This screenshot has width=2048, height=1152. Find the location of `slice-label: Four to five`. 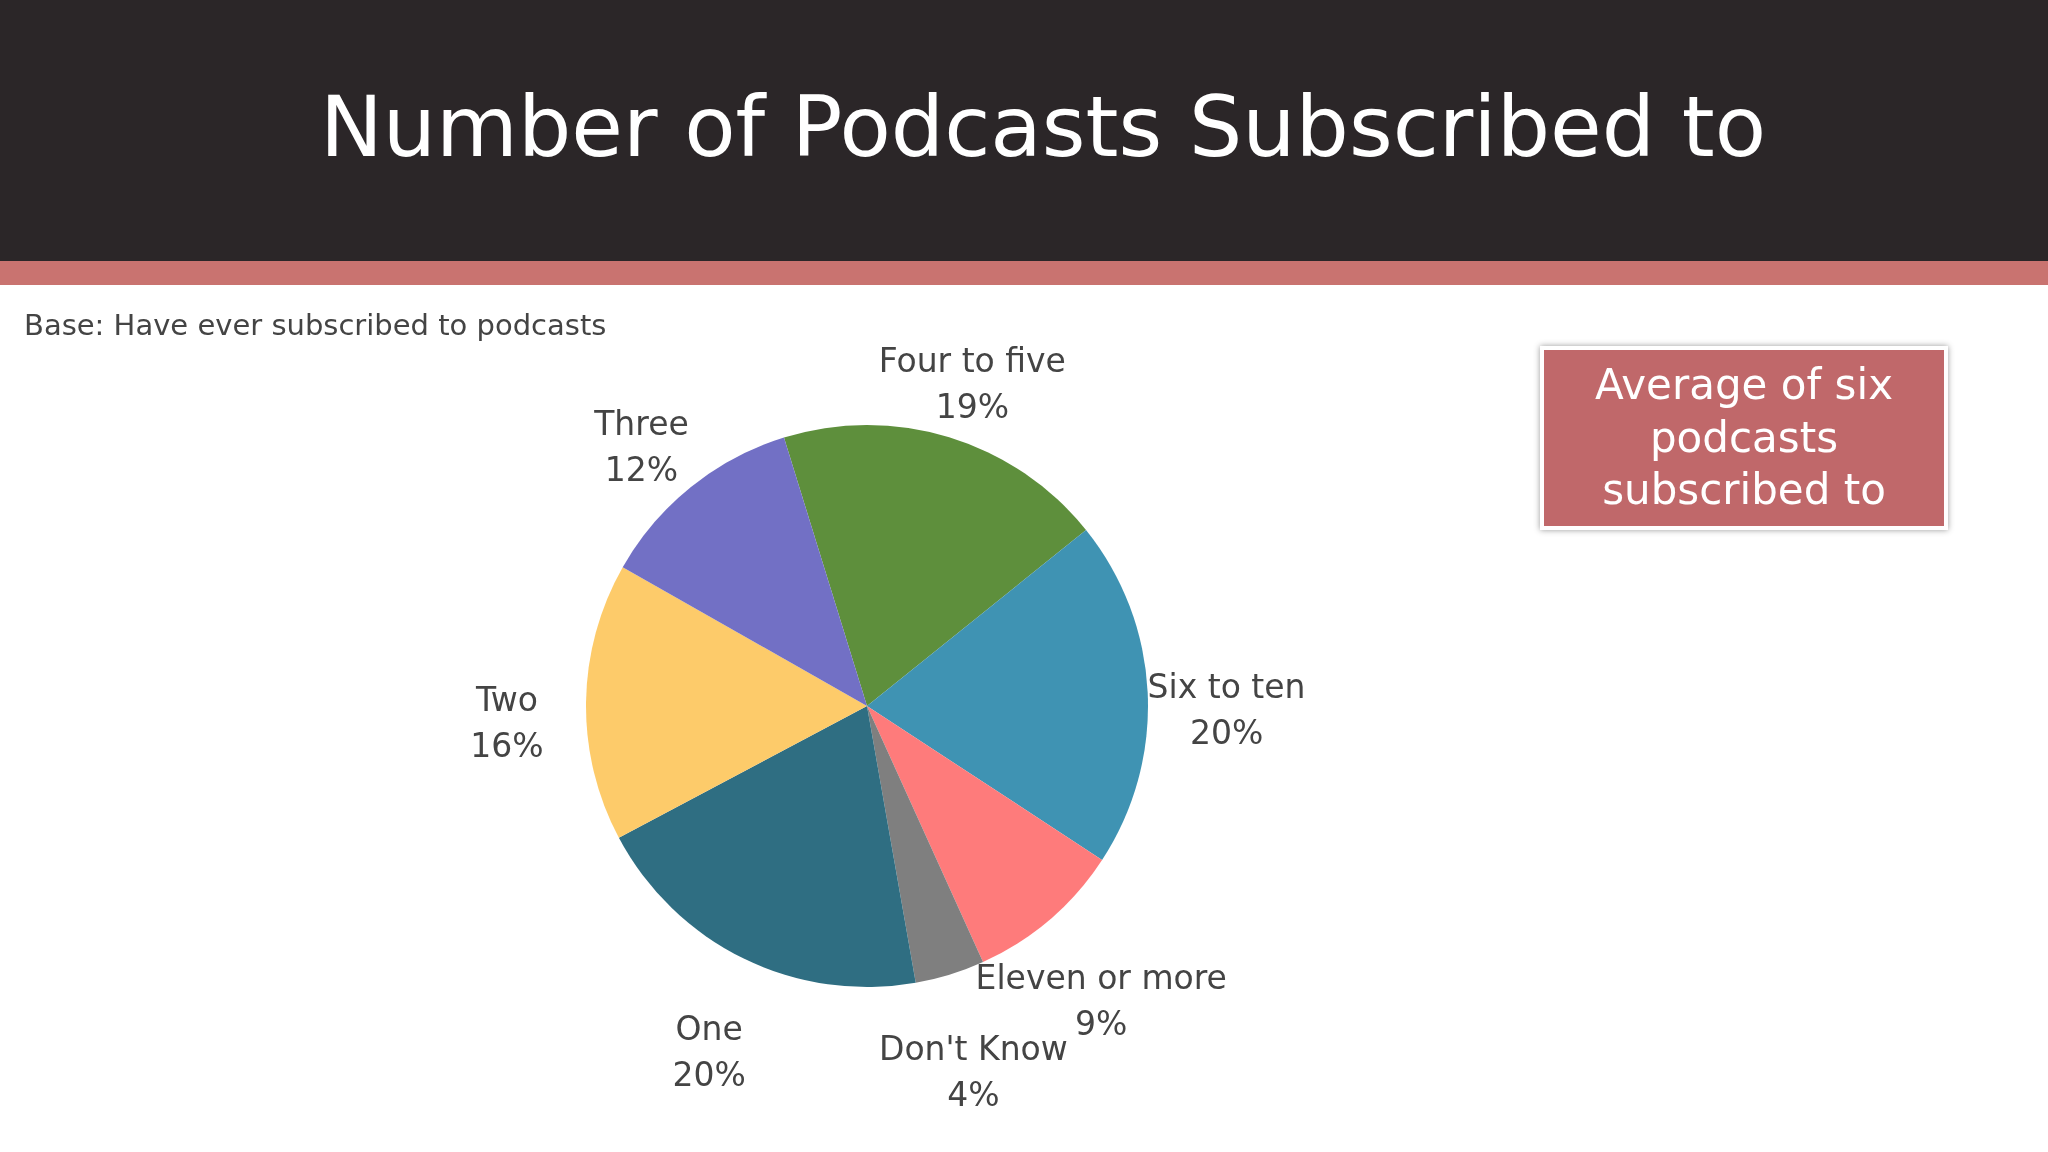

slice-label: Four to five is located at coordinates (972, 360).